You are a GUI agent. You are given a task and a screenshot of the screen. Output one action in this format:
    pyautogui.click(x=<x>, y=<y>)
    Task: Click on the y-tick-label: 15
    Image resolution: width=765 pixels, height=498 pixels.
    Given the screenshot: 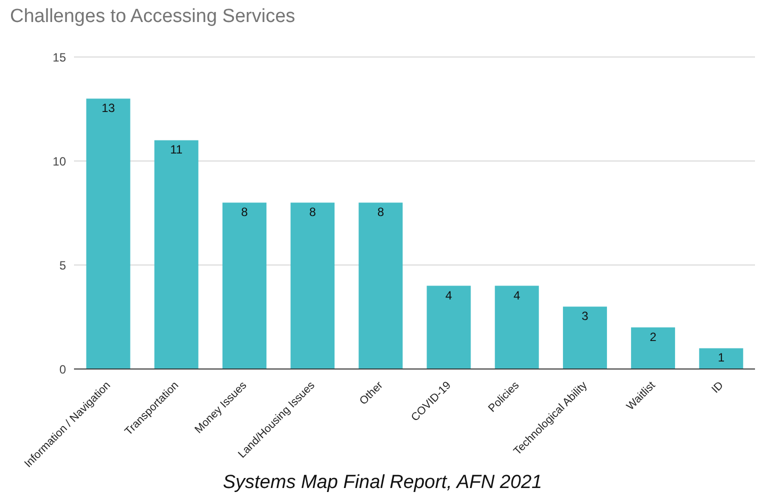 What is the action you would take?
    pyautogui.click(x=59, y=57)
    